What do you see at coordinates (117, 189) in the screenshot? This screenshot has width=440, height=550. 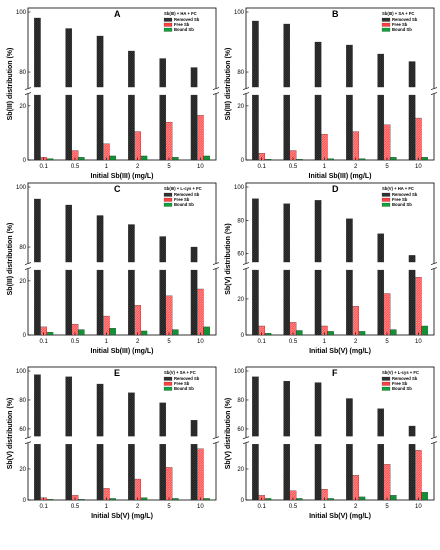 I see `panel-letter: C` at bounding box center [117, 189].